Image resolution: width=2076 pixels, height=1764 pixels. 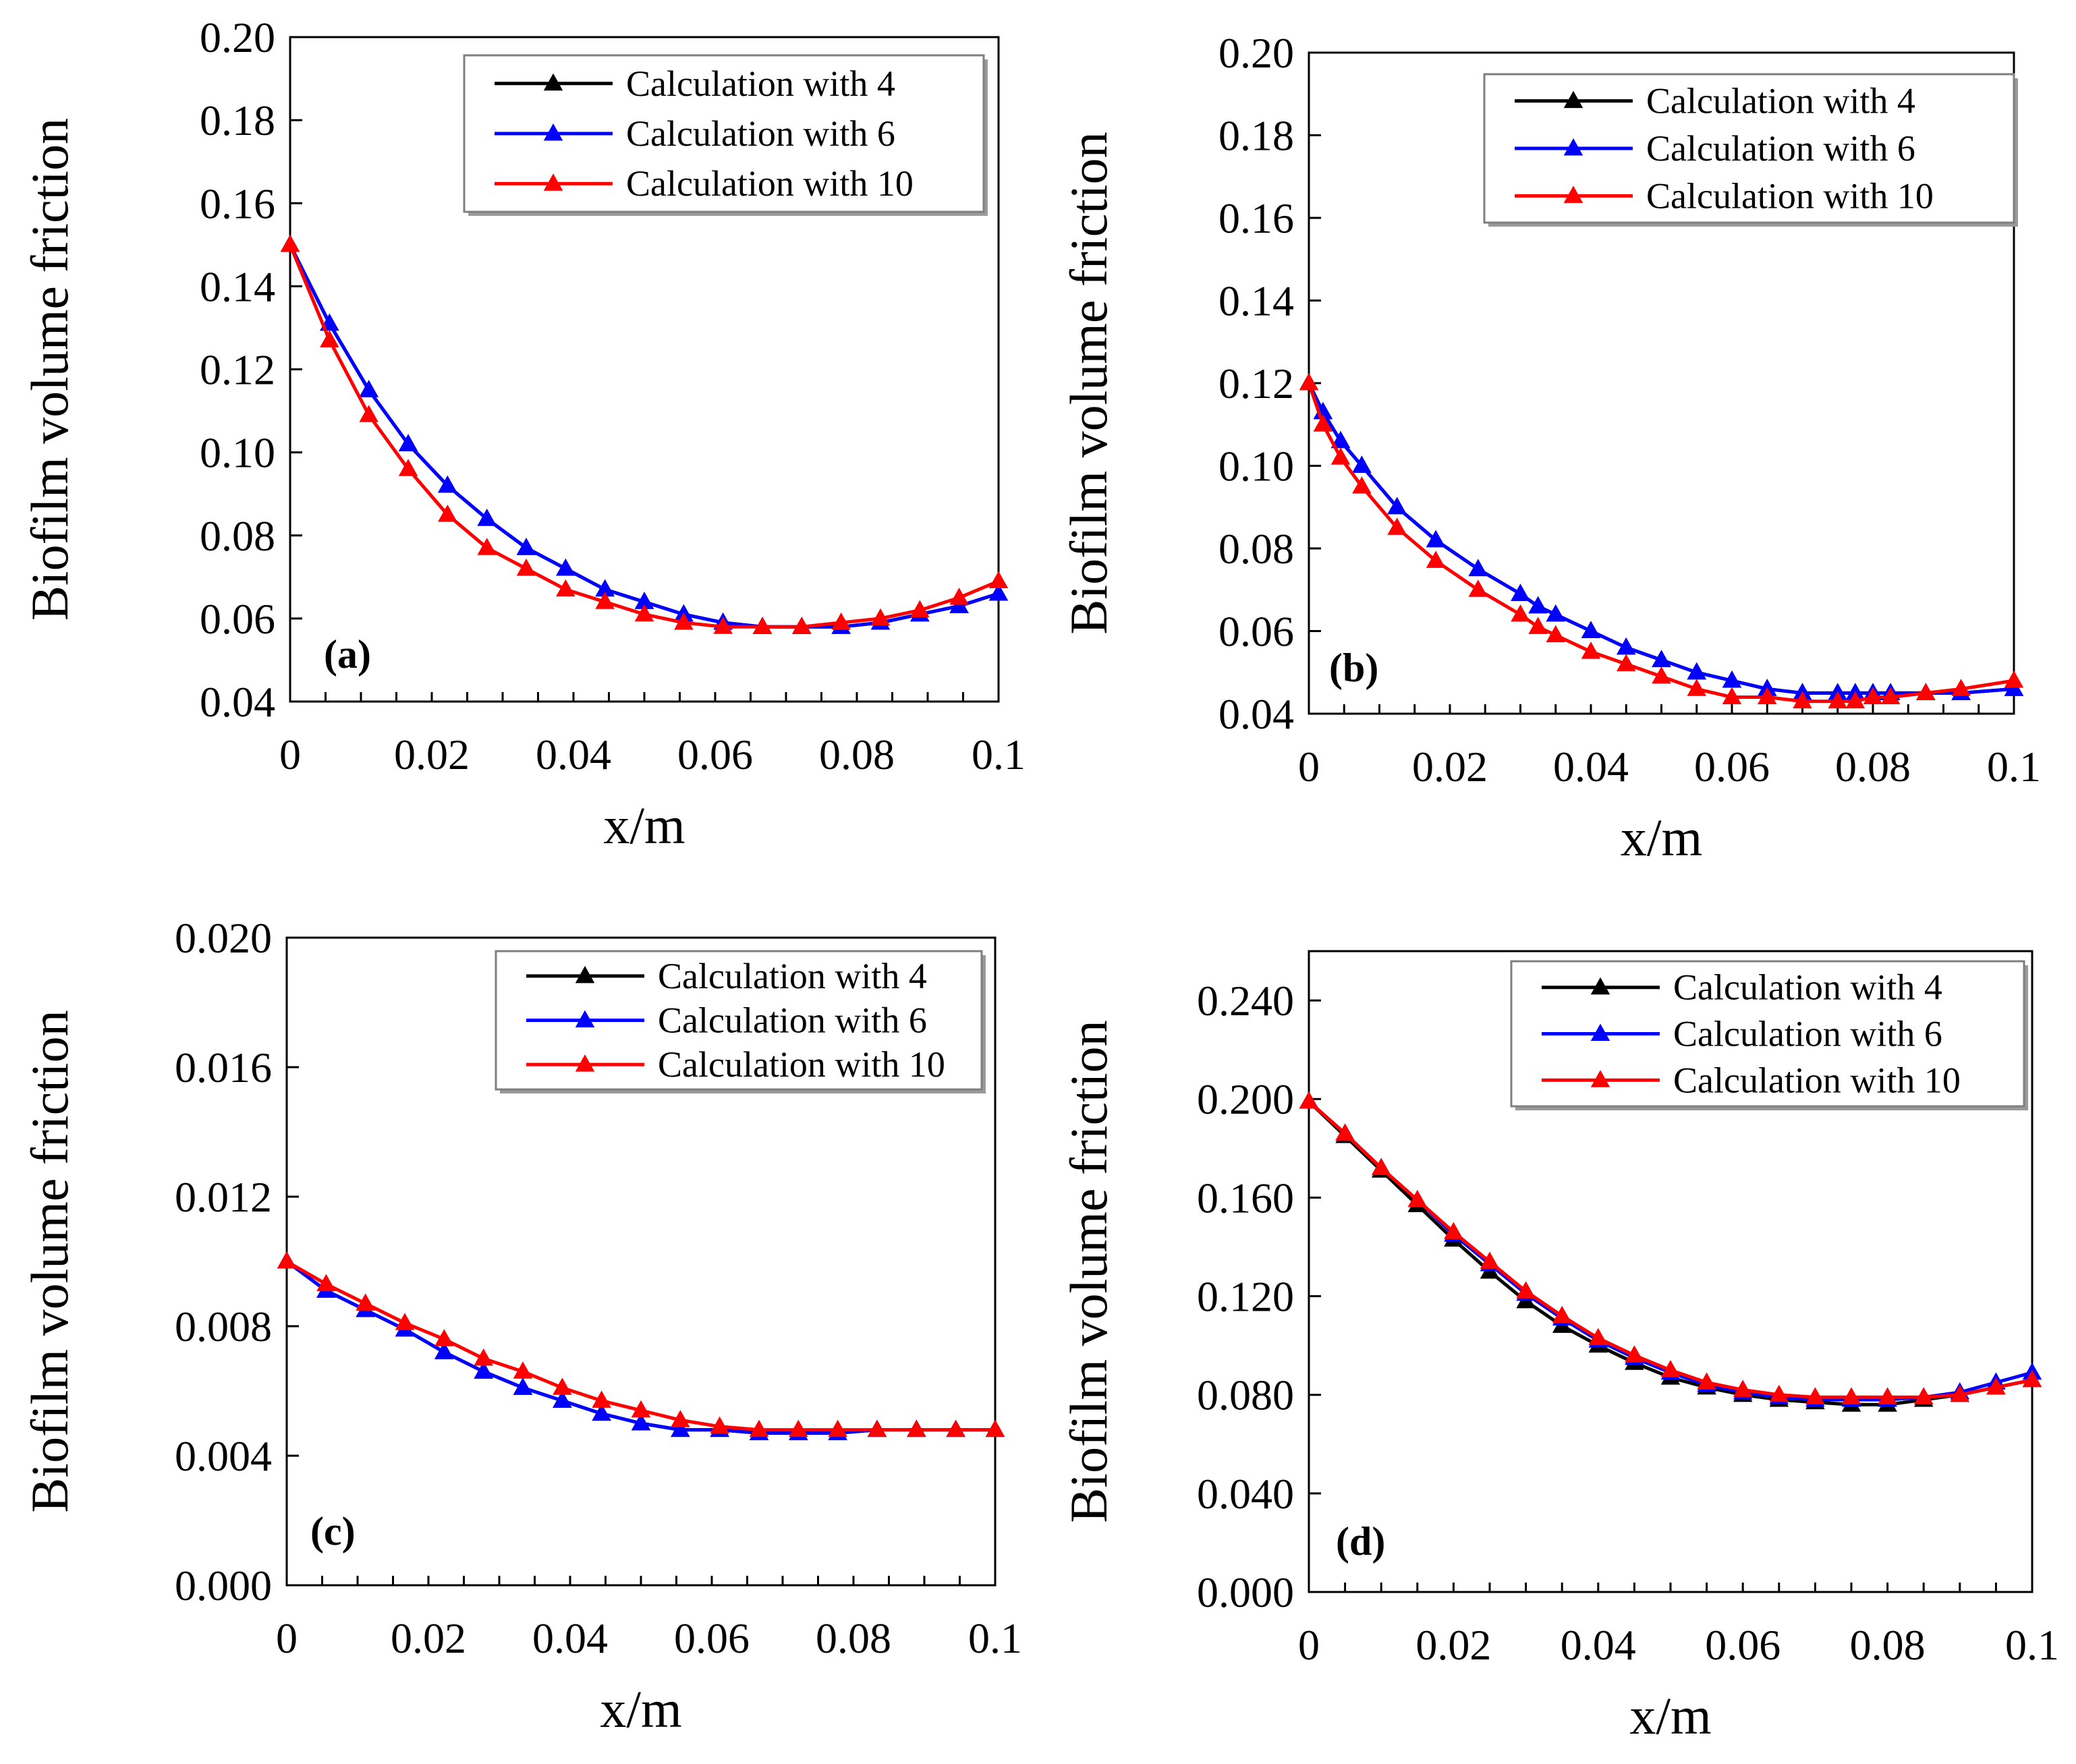 What do you see at coordinates (237, 120) in the screenshot?
I see `y-tick-label: 0.18` at bounding box center [237, 120].